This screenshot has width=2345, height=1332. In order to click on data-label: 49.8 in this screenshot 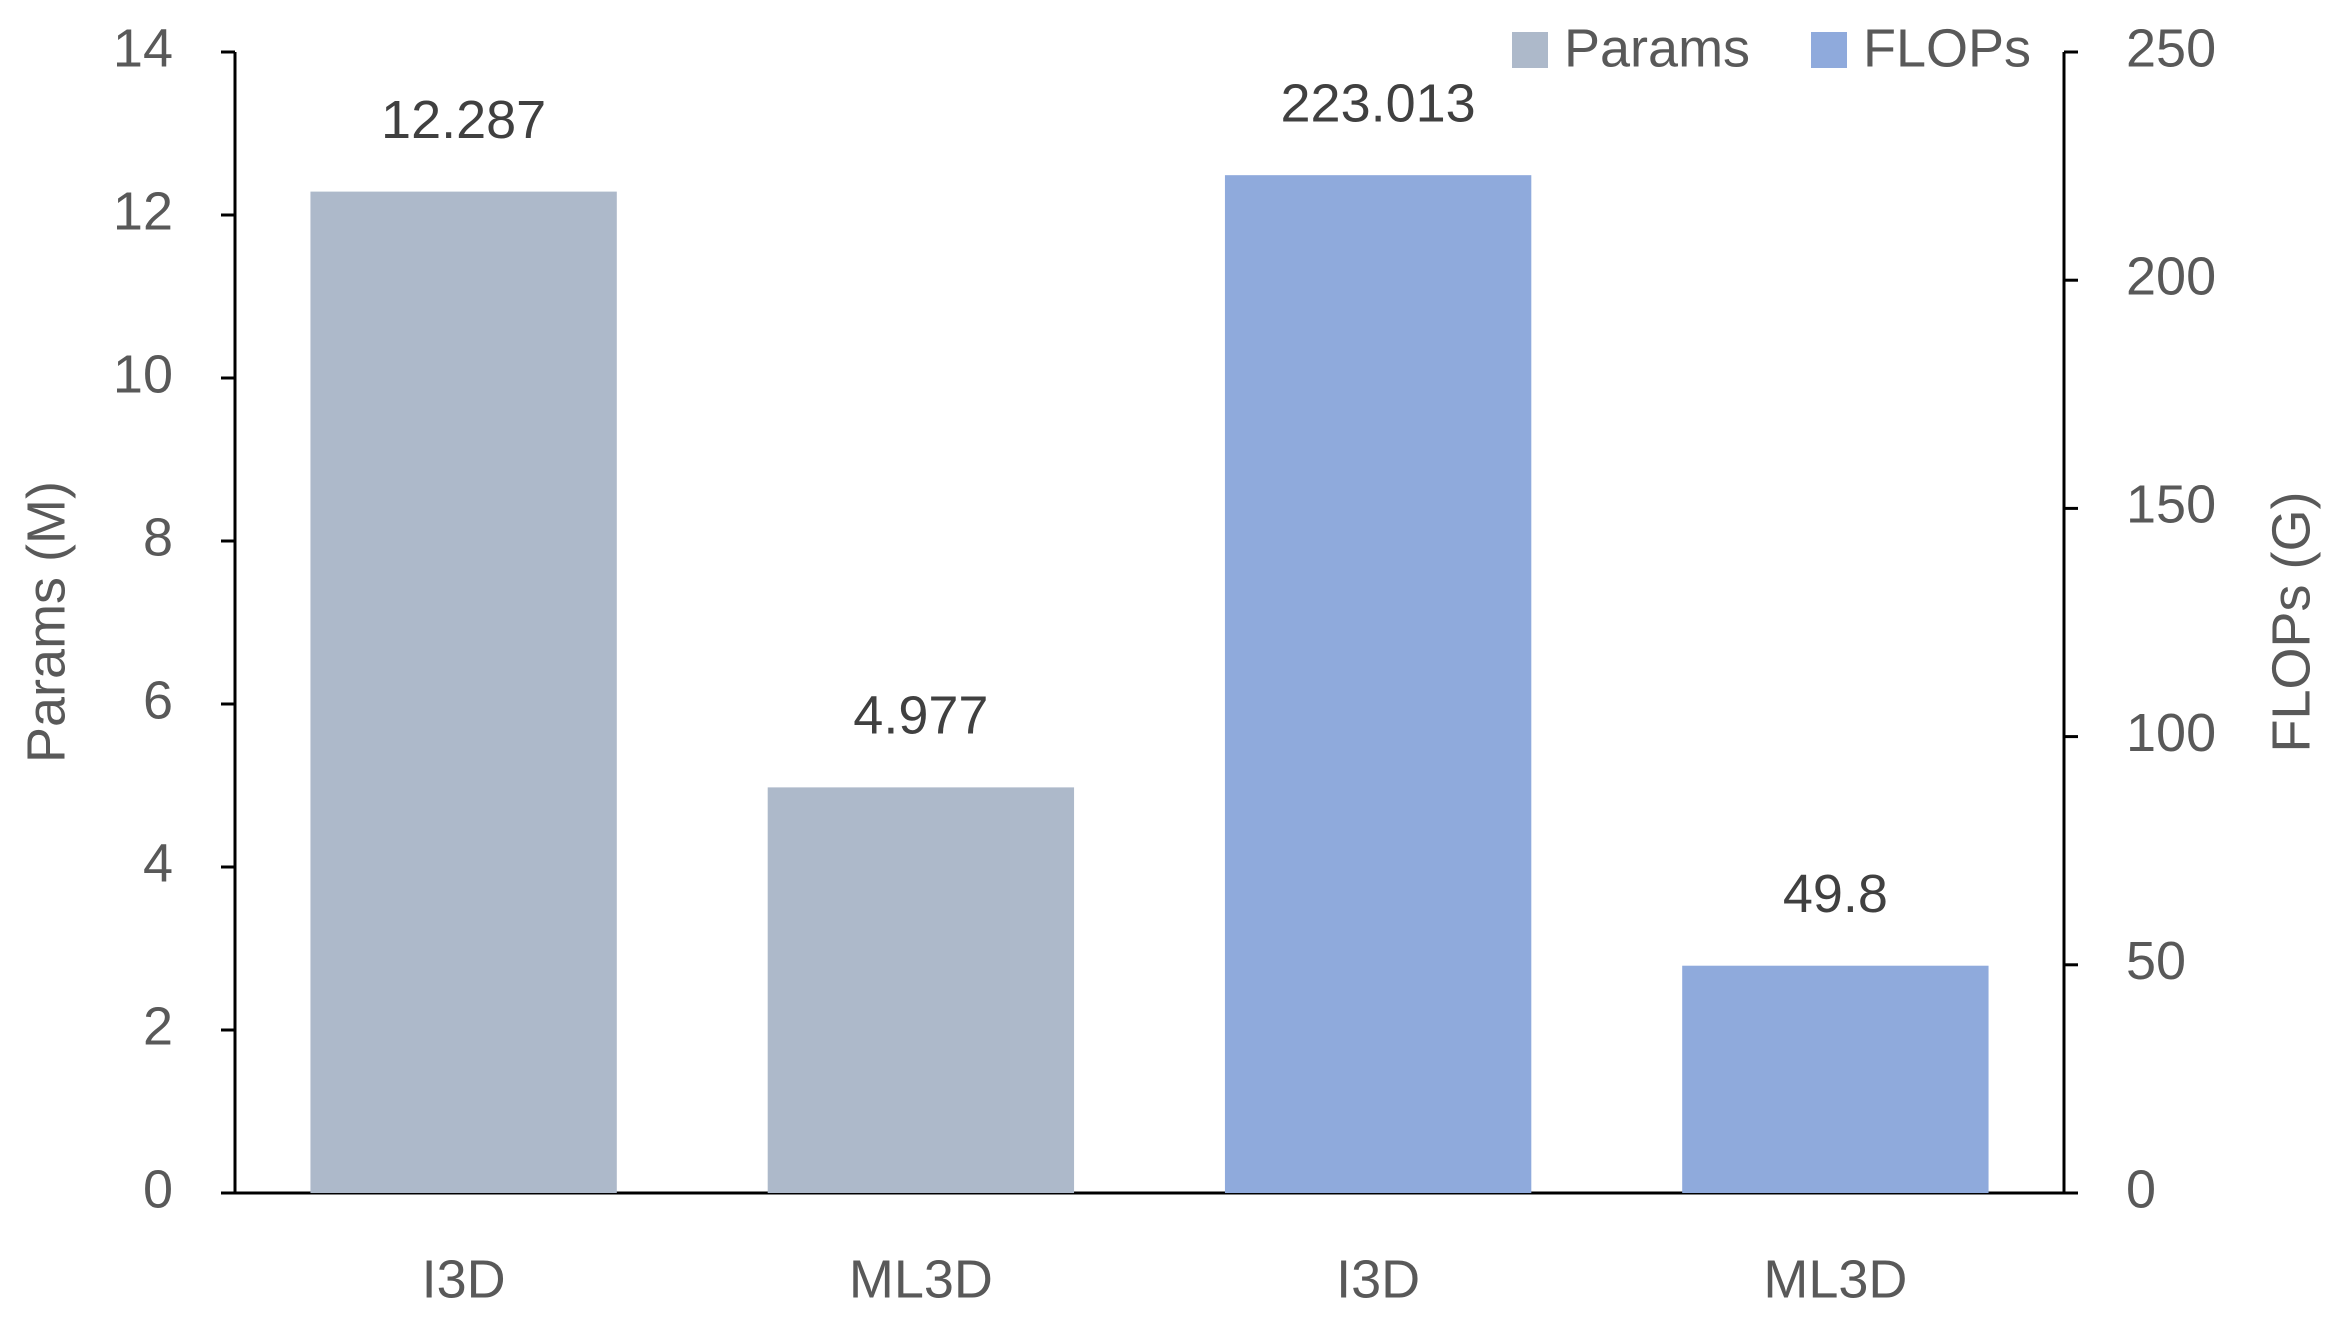, I will do `click(1835, 894)`.